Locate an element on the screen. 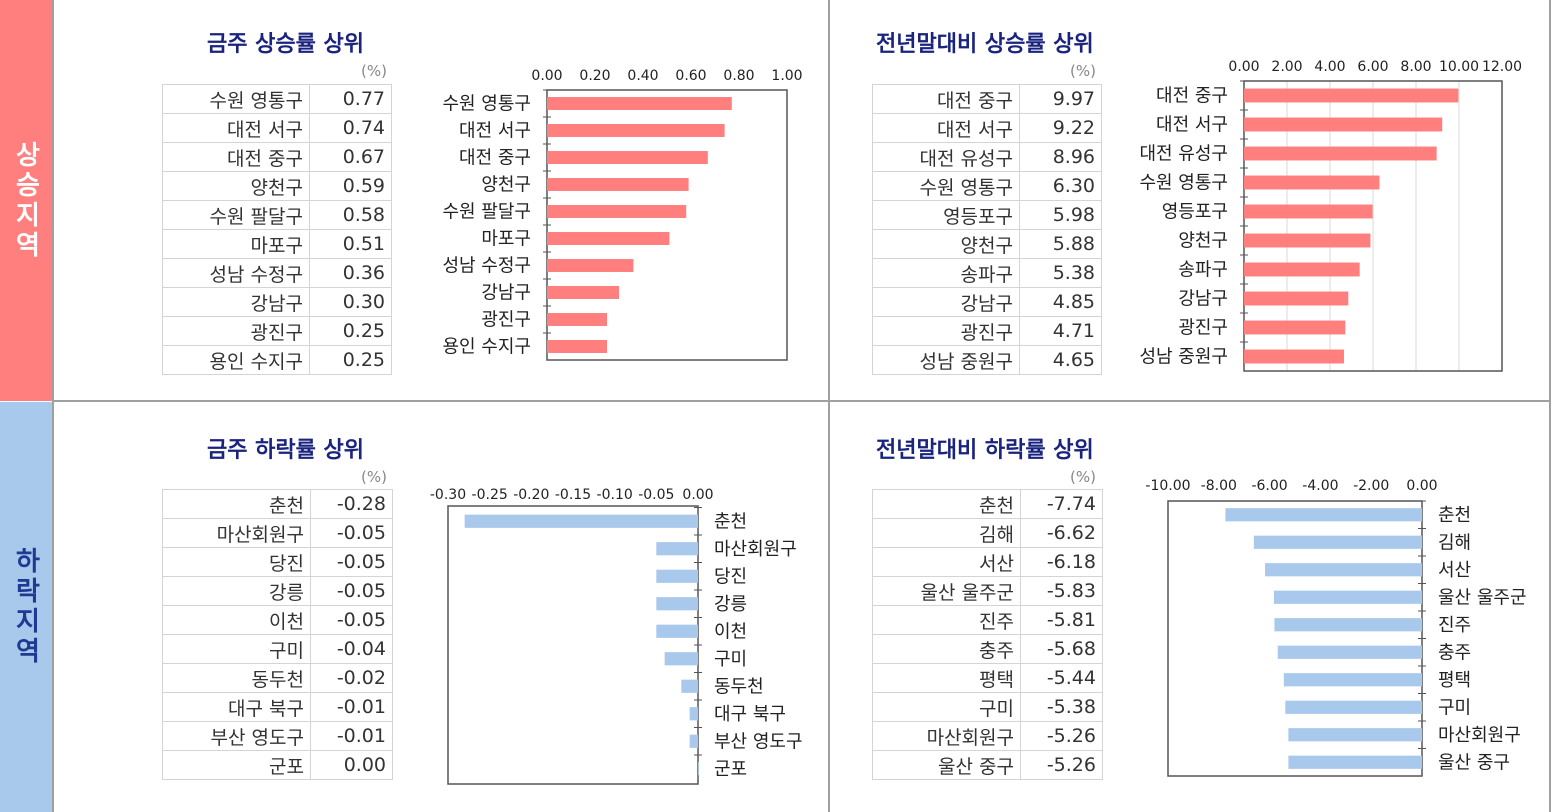  tick-label: -0.15 is located at coordinates (573, 495).